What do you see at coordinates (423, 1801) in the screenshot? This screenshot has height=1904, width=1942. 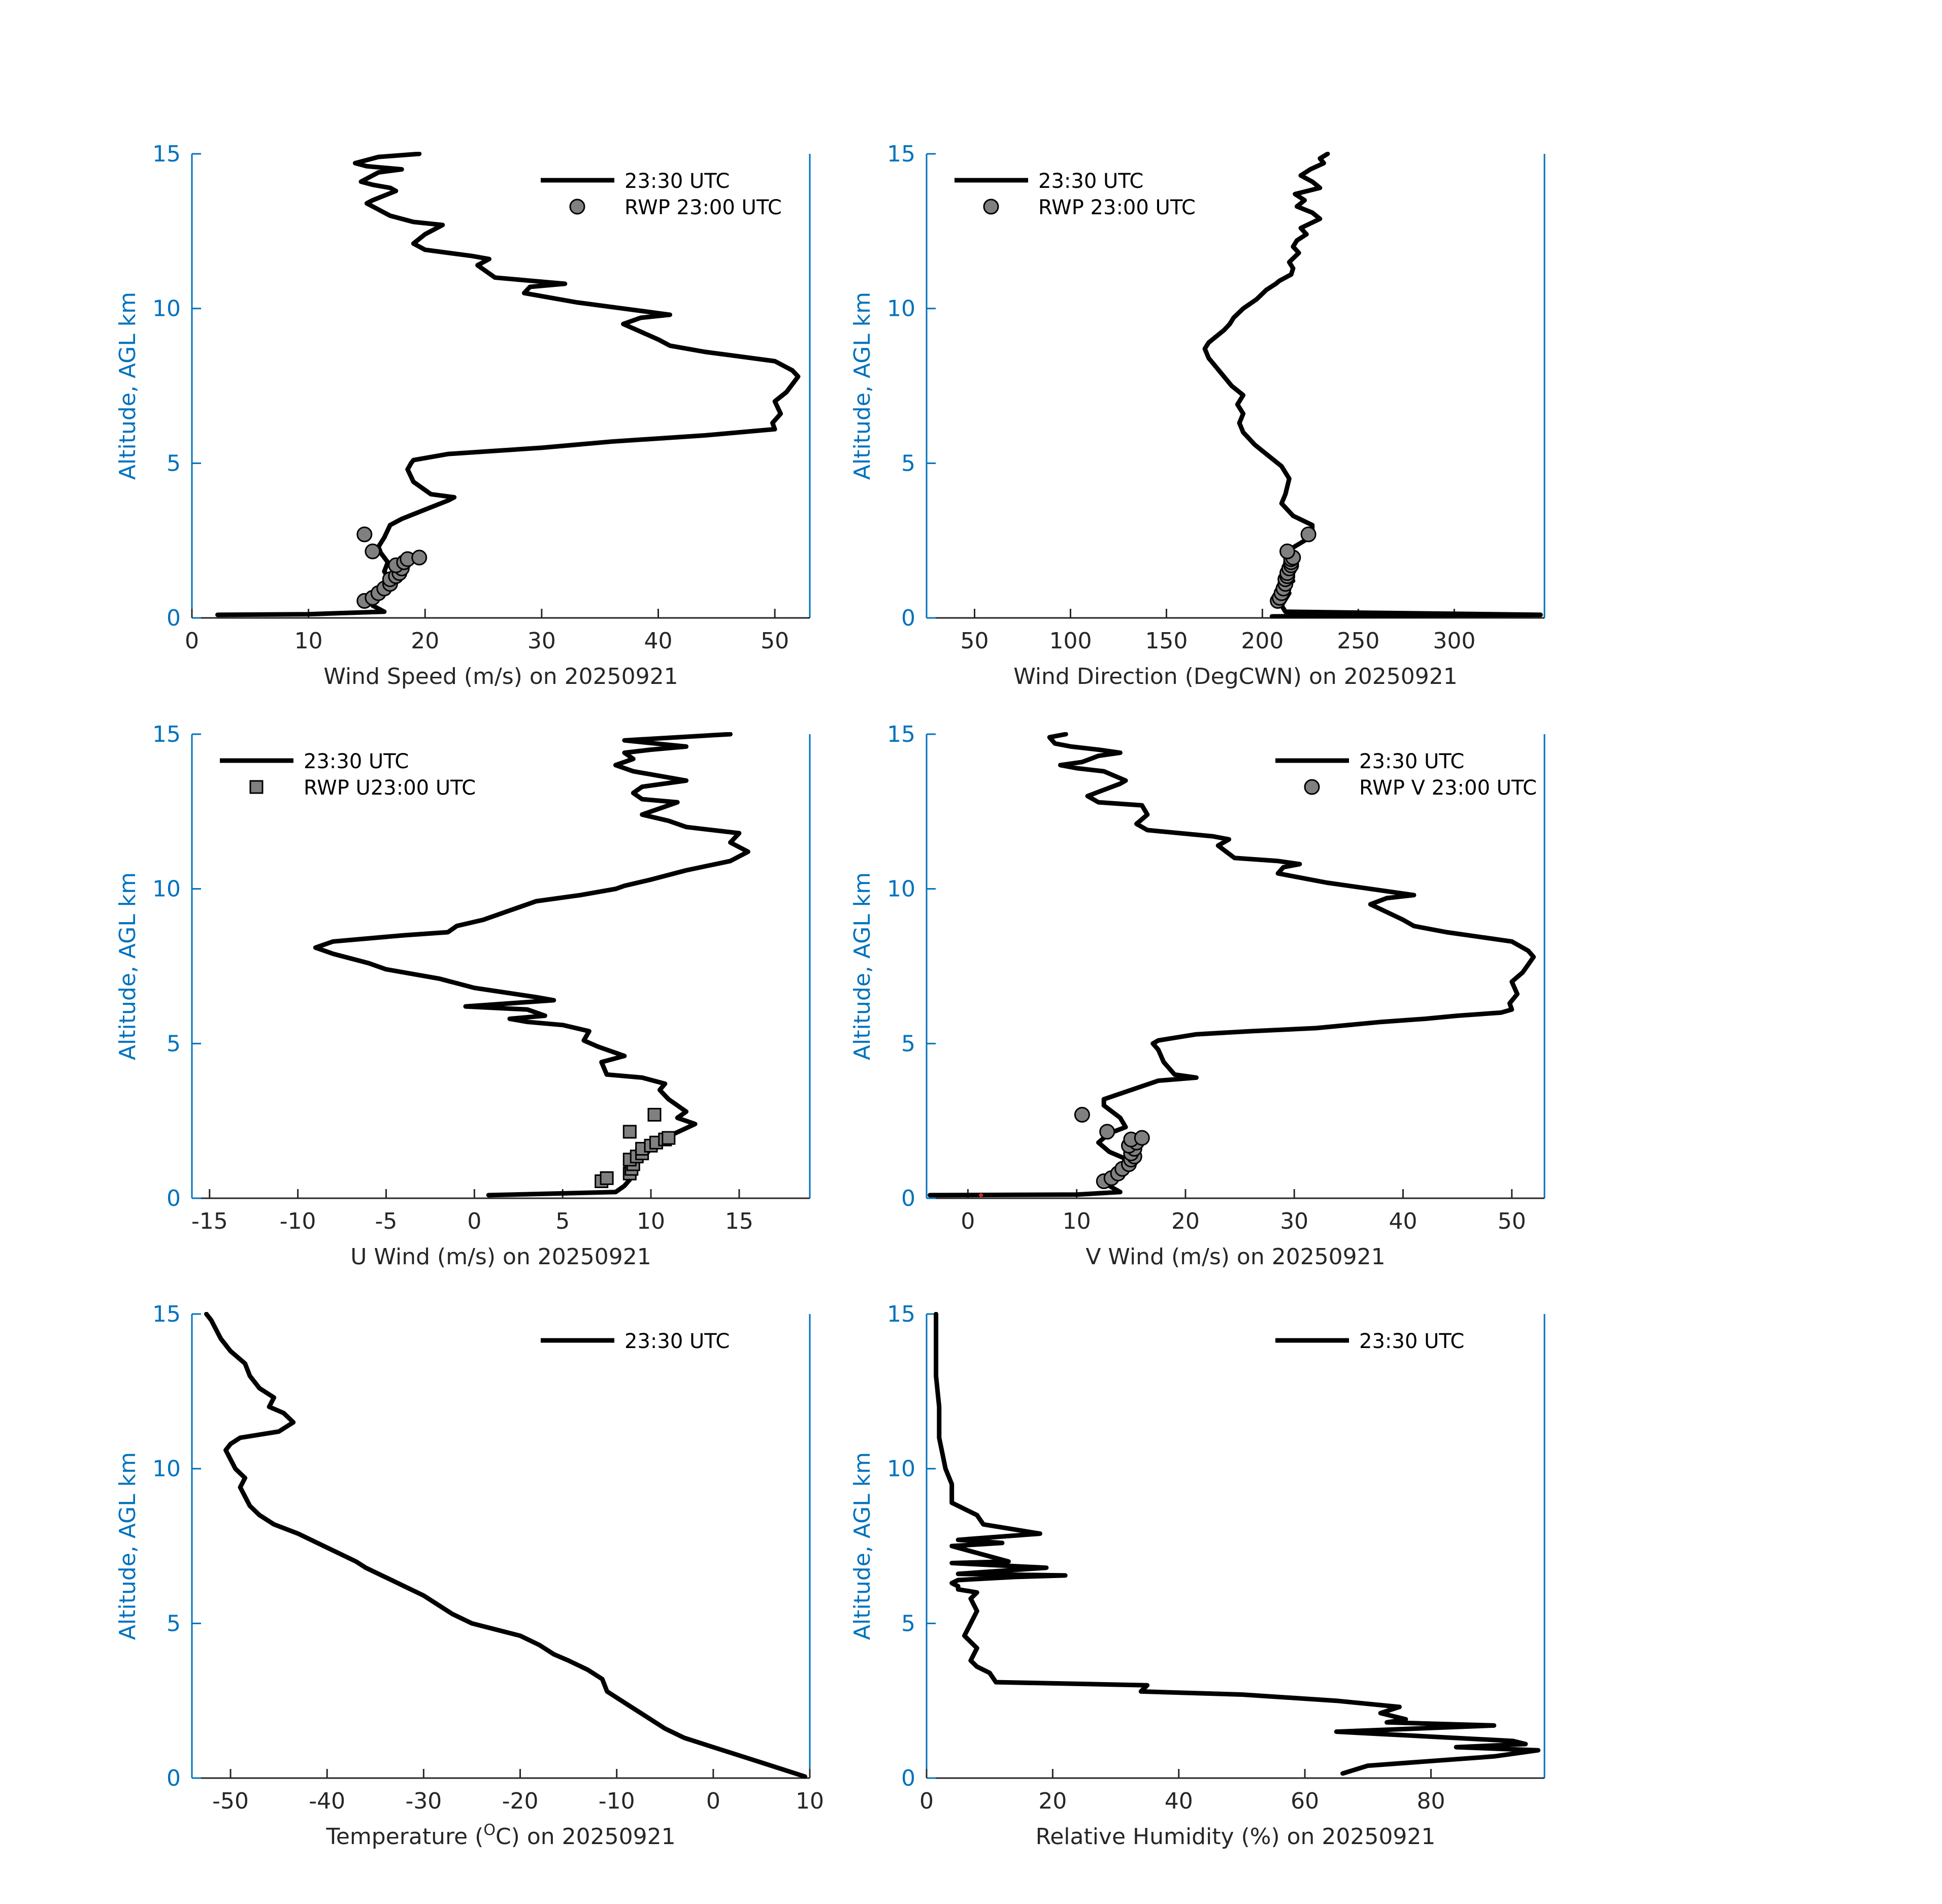 I see `x-tick-label: -30` at bounding box center [423, 1801].